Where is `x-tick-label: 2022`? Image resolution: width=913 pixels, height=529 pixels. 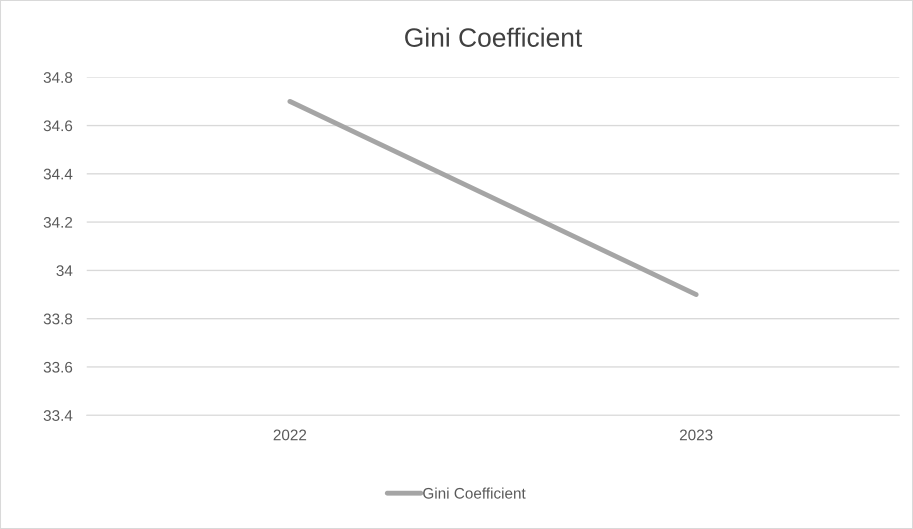 x-tick-label: 2022 is located at coordinates (290, 435).